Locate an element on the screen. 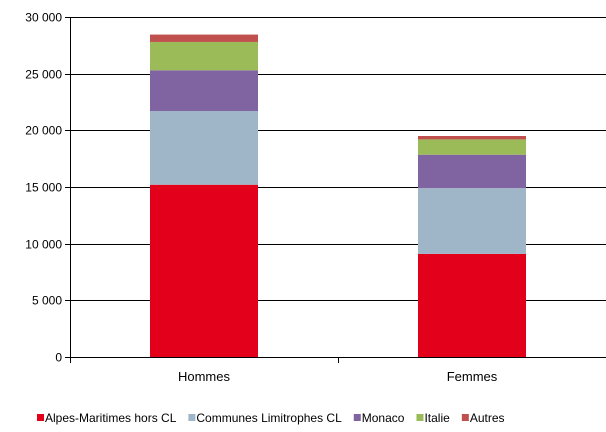 Image resolution: width=606 pixels, height=432 pixels. legend-label: Alpes-Maritimes hors CL is located at coordinates (111, 418).